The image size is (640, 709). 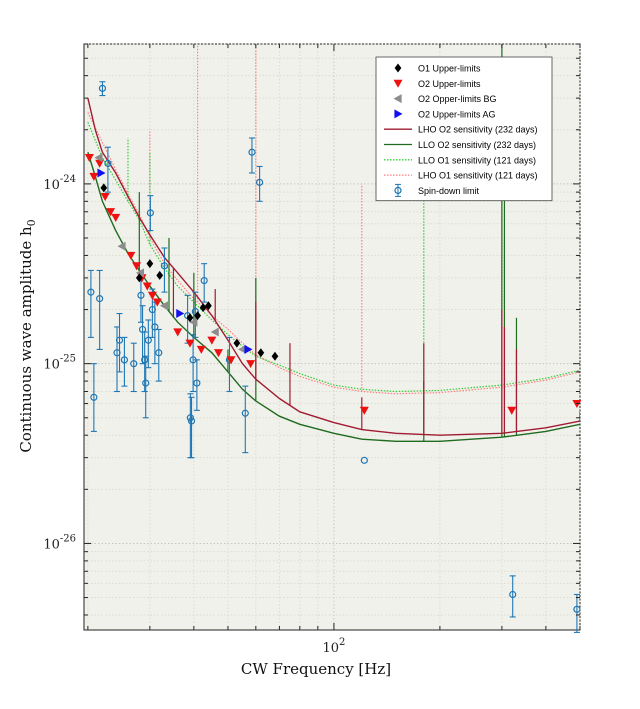 I want to click on x-tick-label: 102, so click(x=333, y=646).